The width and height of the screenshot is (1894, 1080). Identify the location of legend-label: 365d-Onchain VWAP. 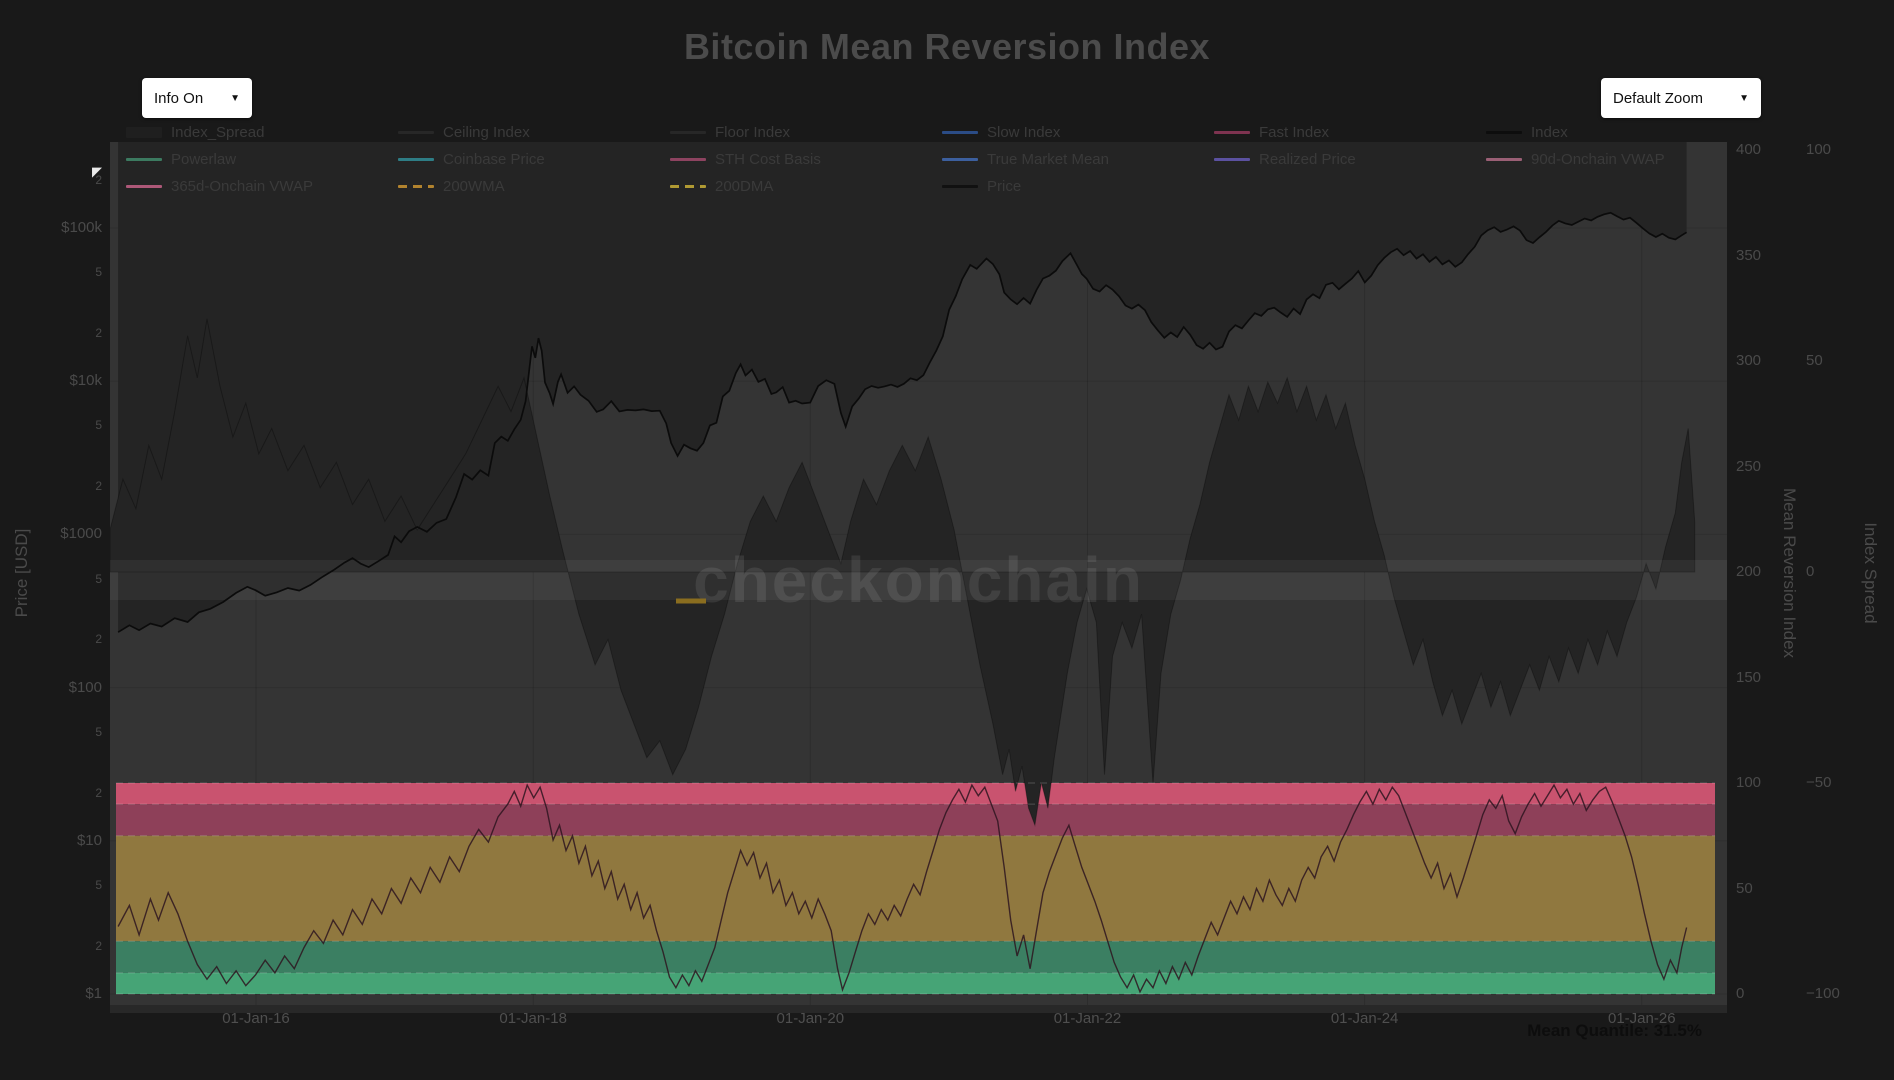
(242, 186).